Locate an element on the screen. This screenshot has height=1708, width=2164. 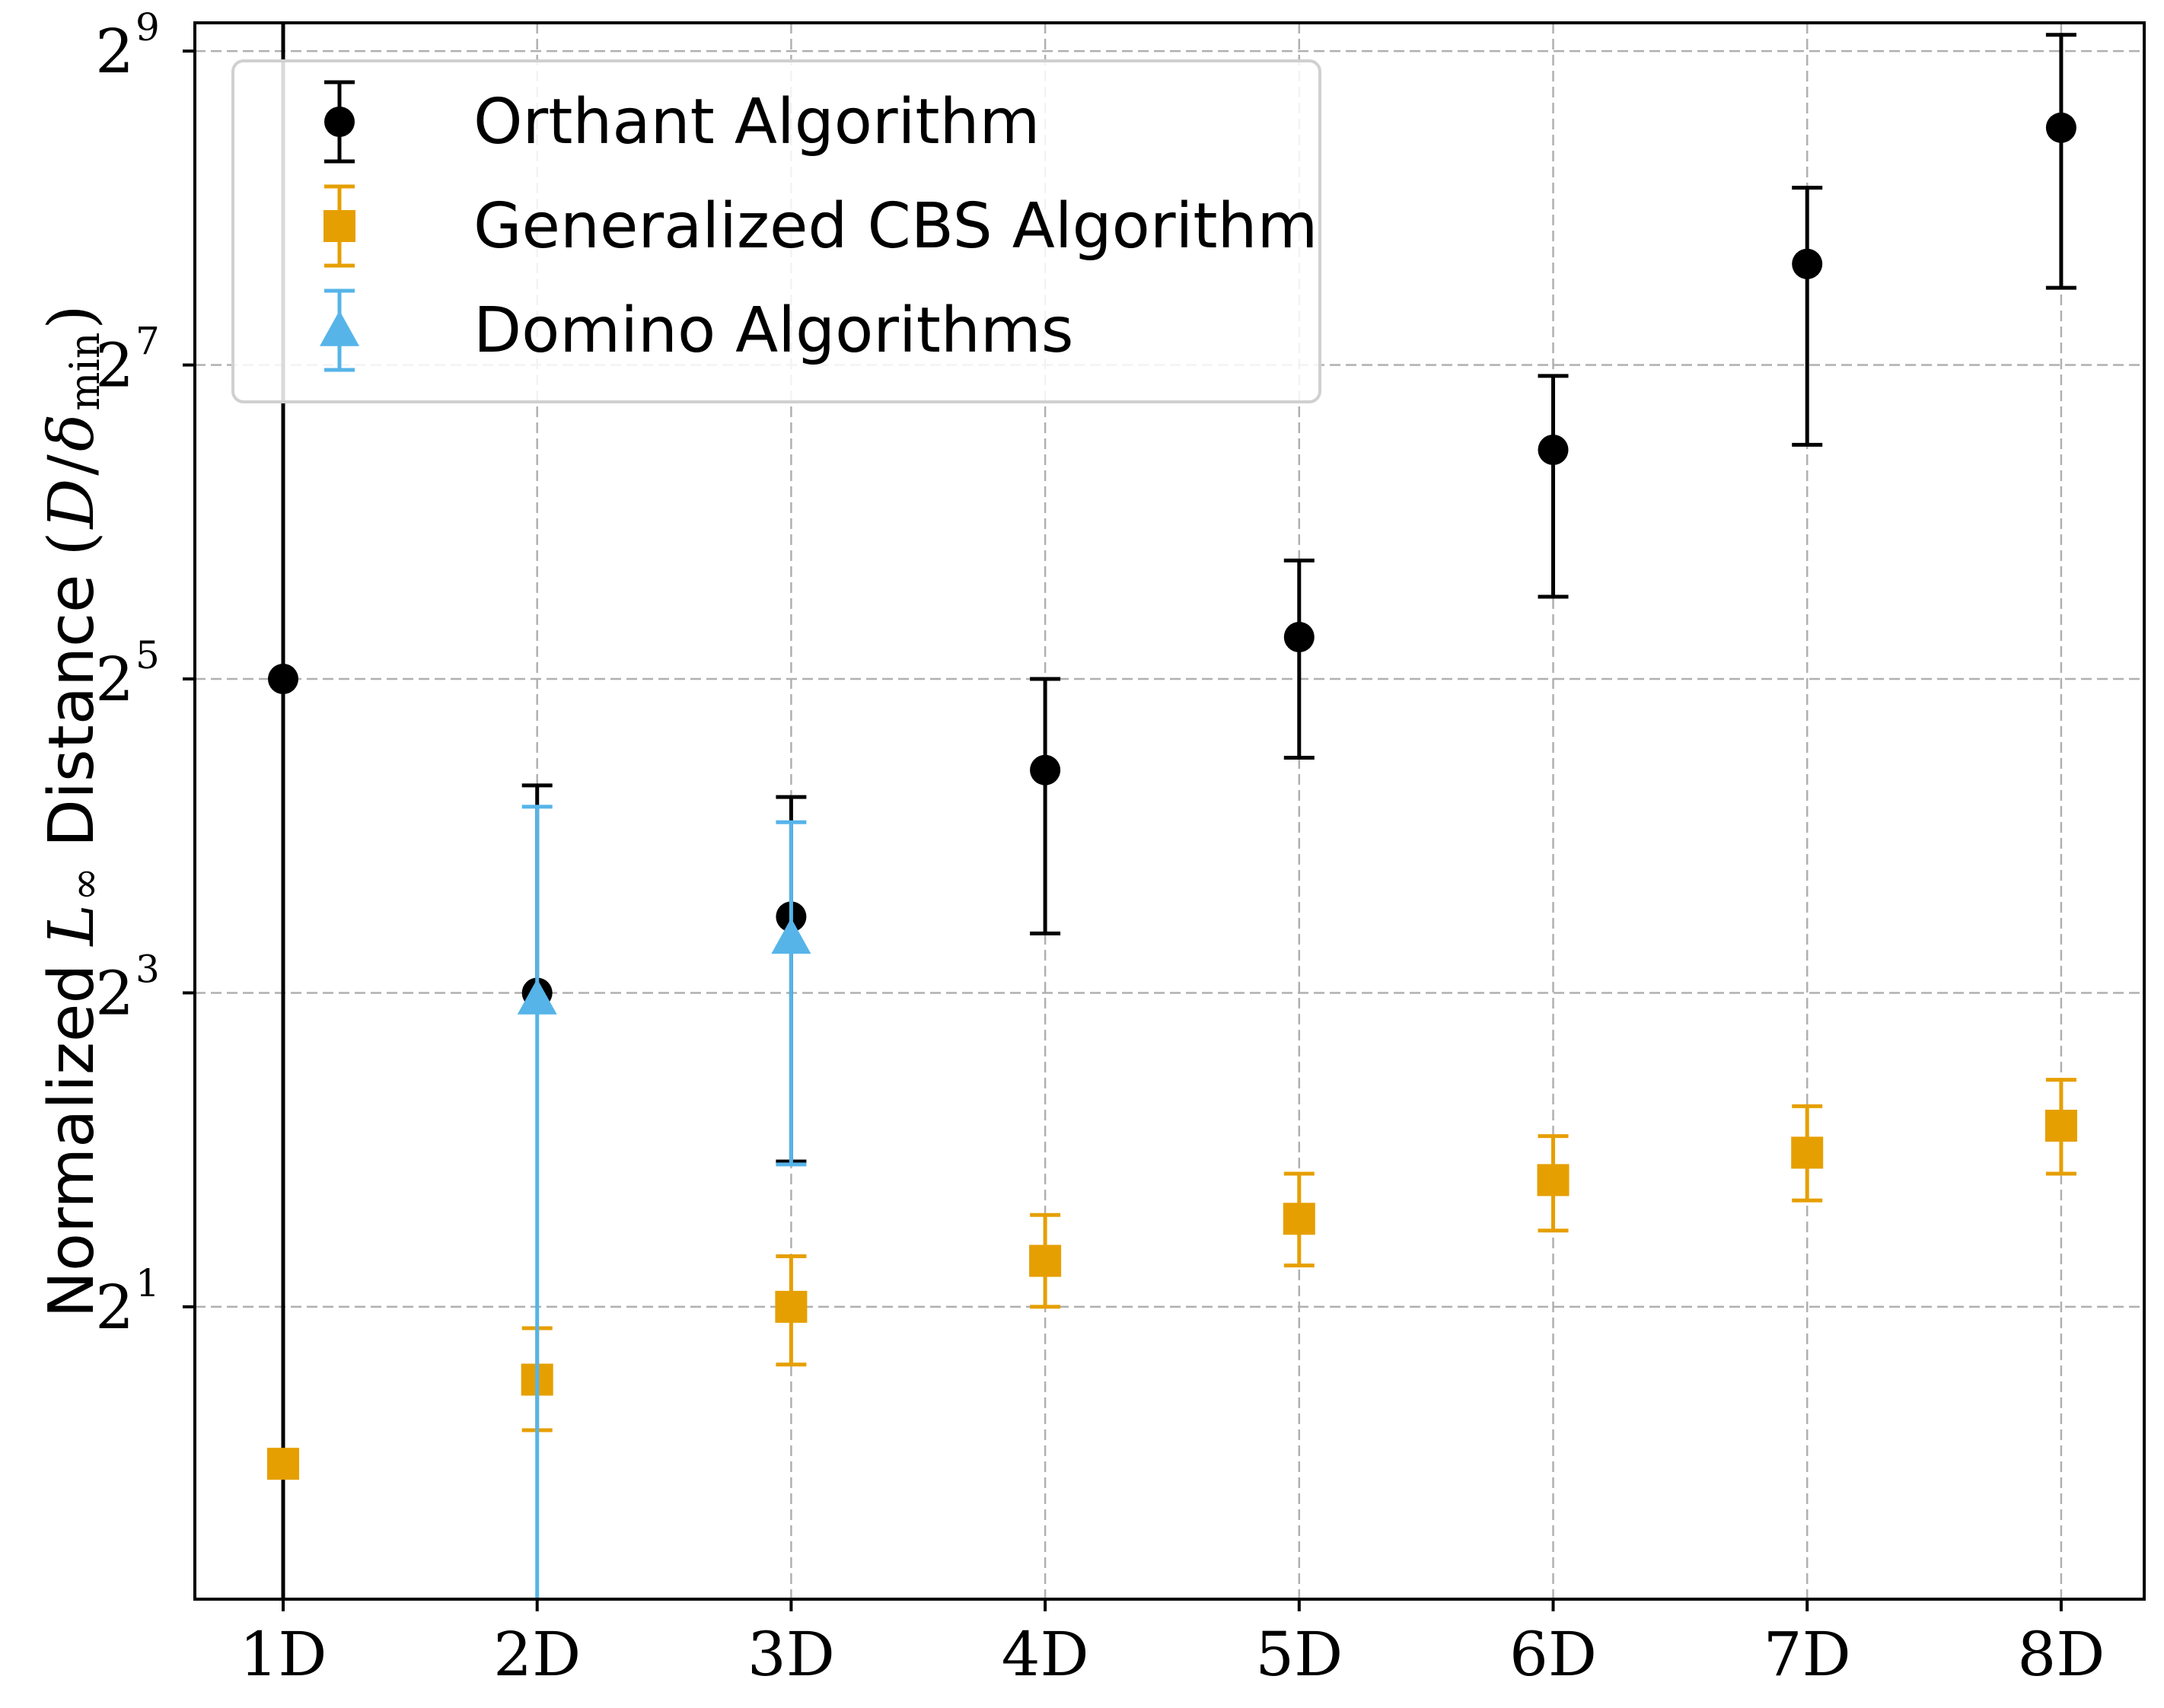
x-tick-label: 7D is located at coordinates (1808, 1654).